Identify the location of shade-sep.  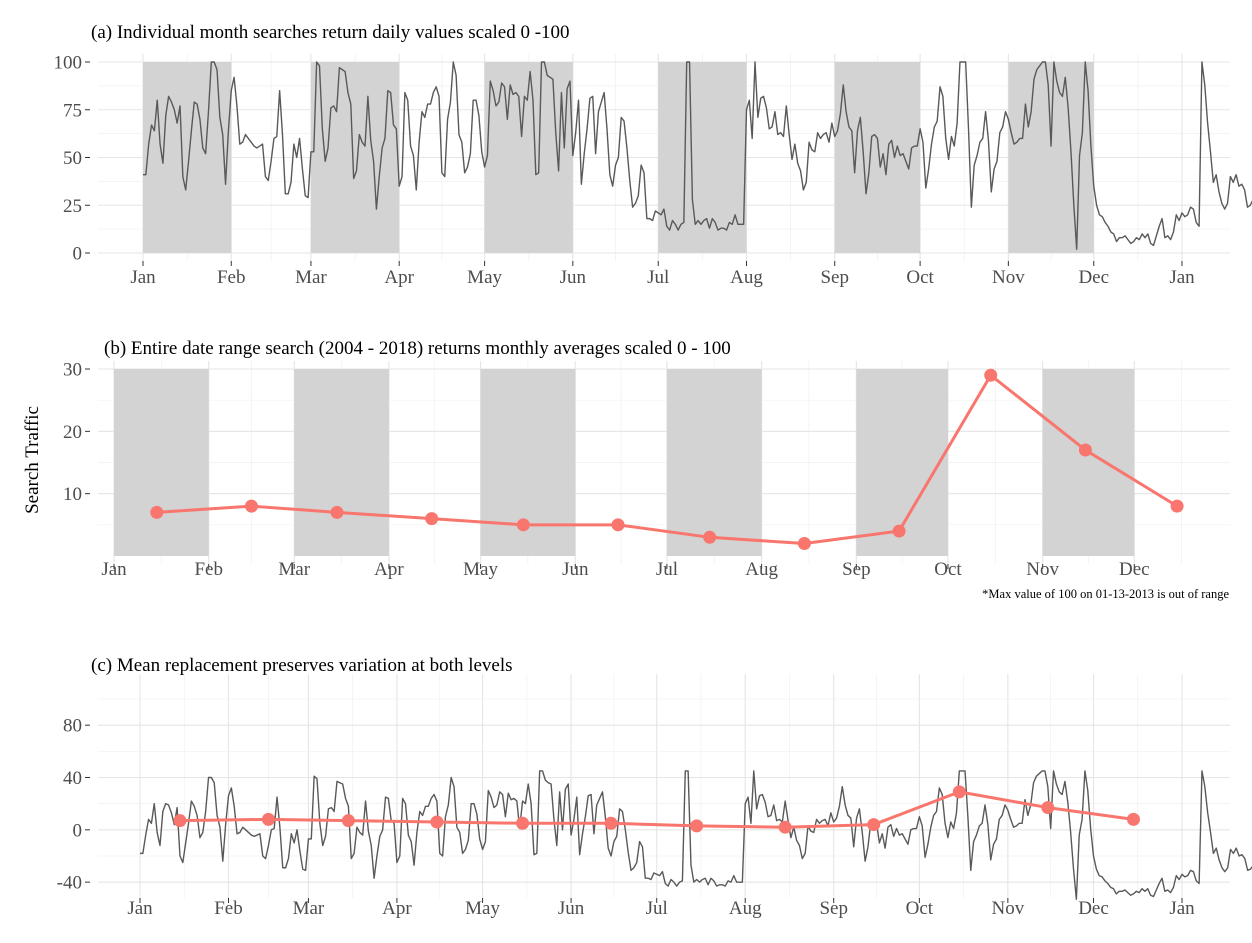
(877, 157).